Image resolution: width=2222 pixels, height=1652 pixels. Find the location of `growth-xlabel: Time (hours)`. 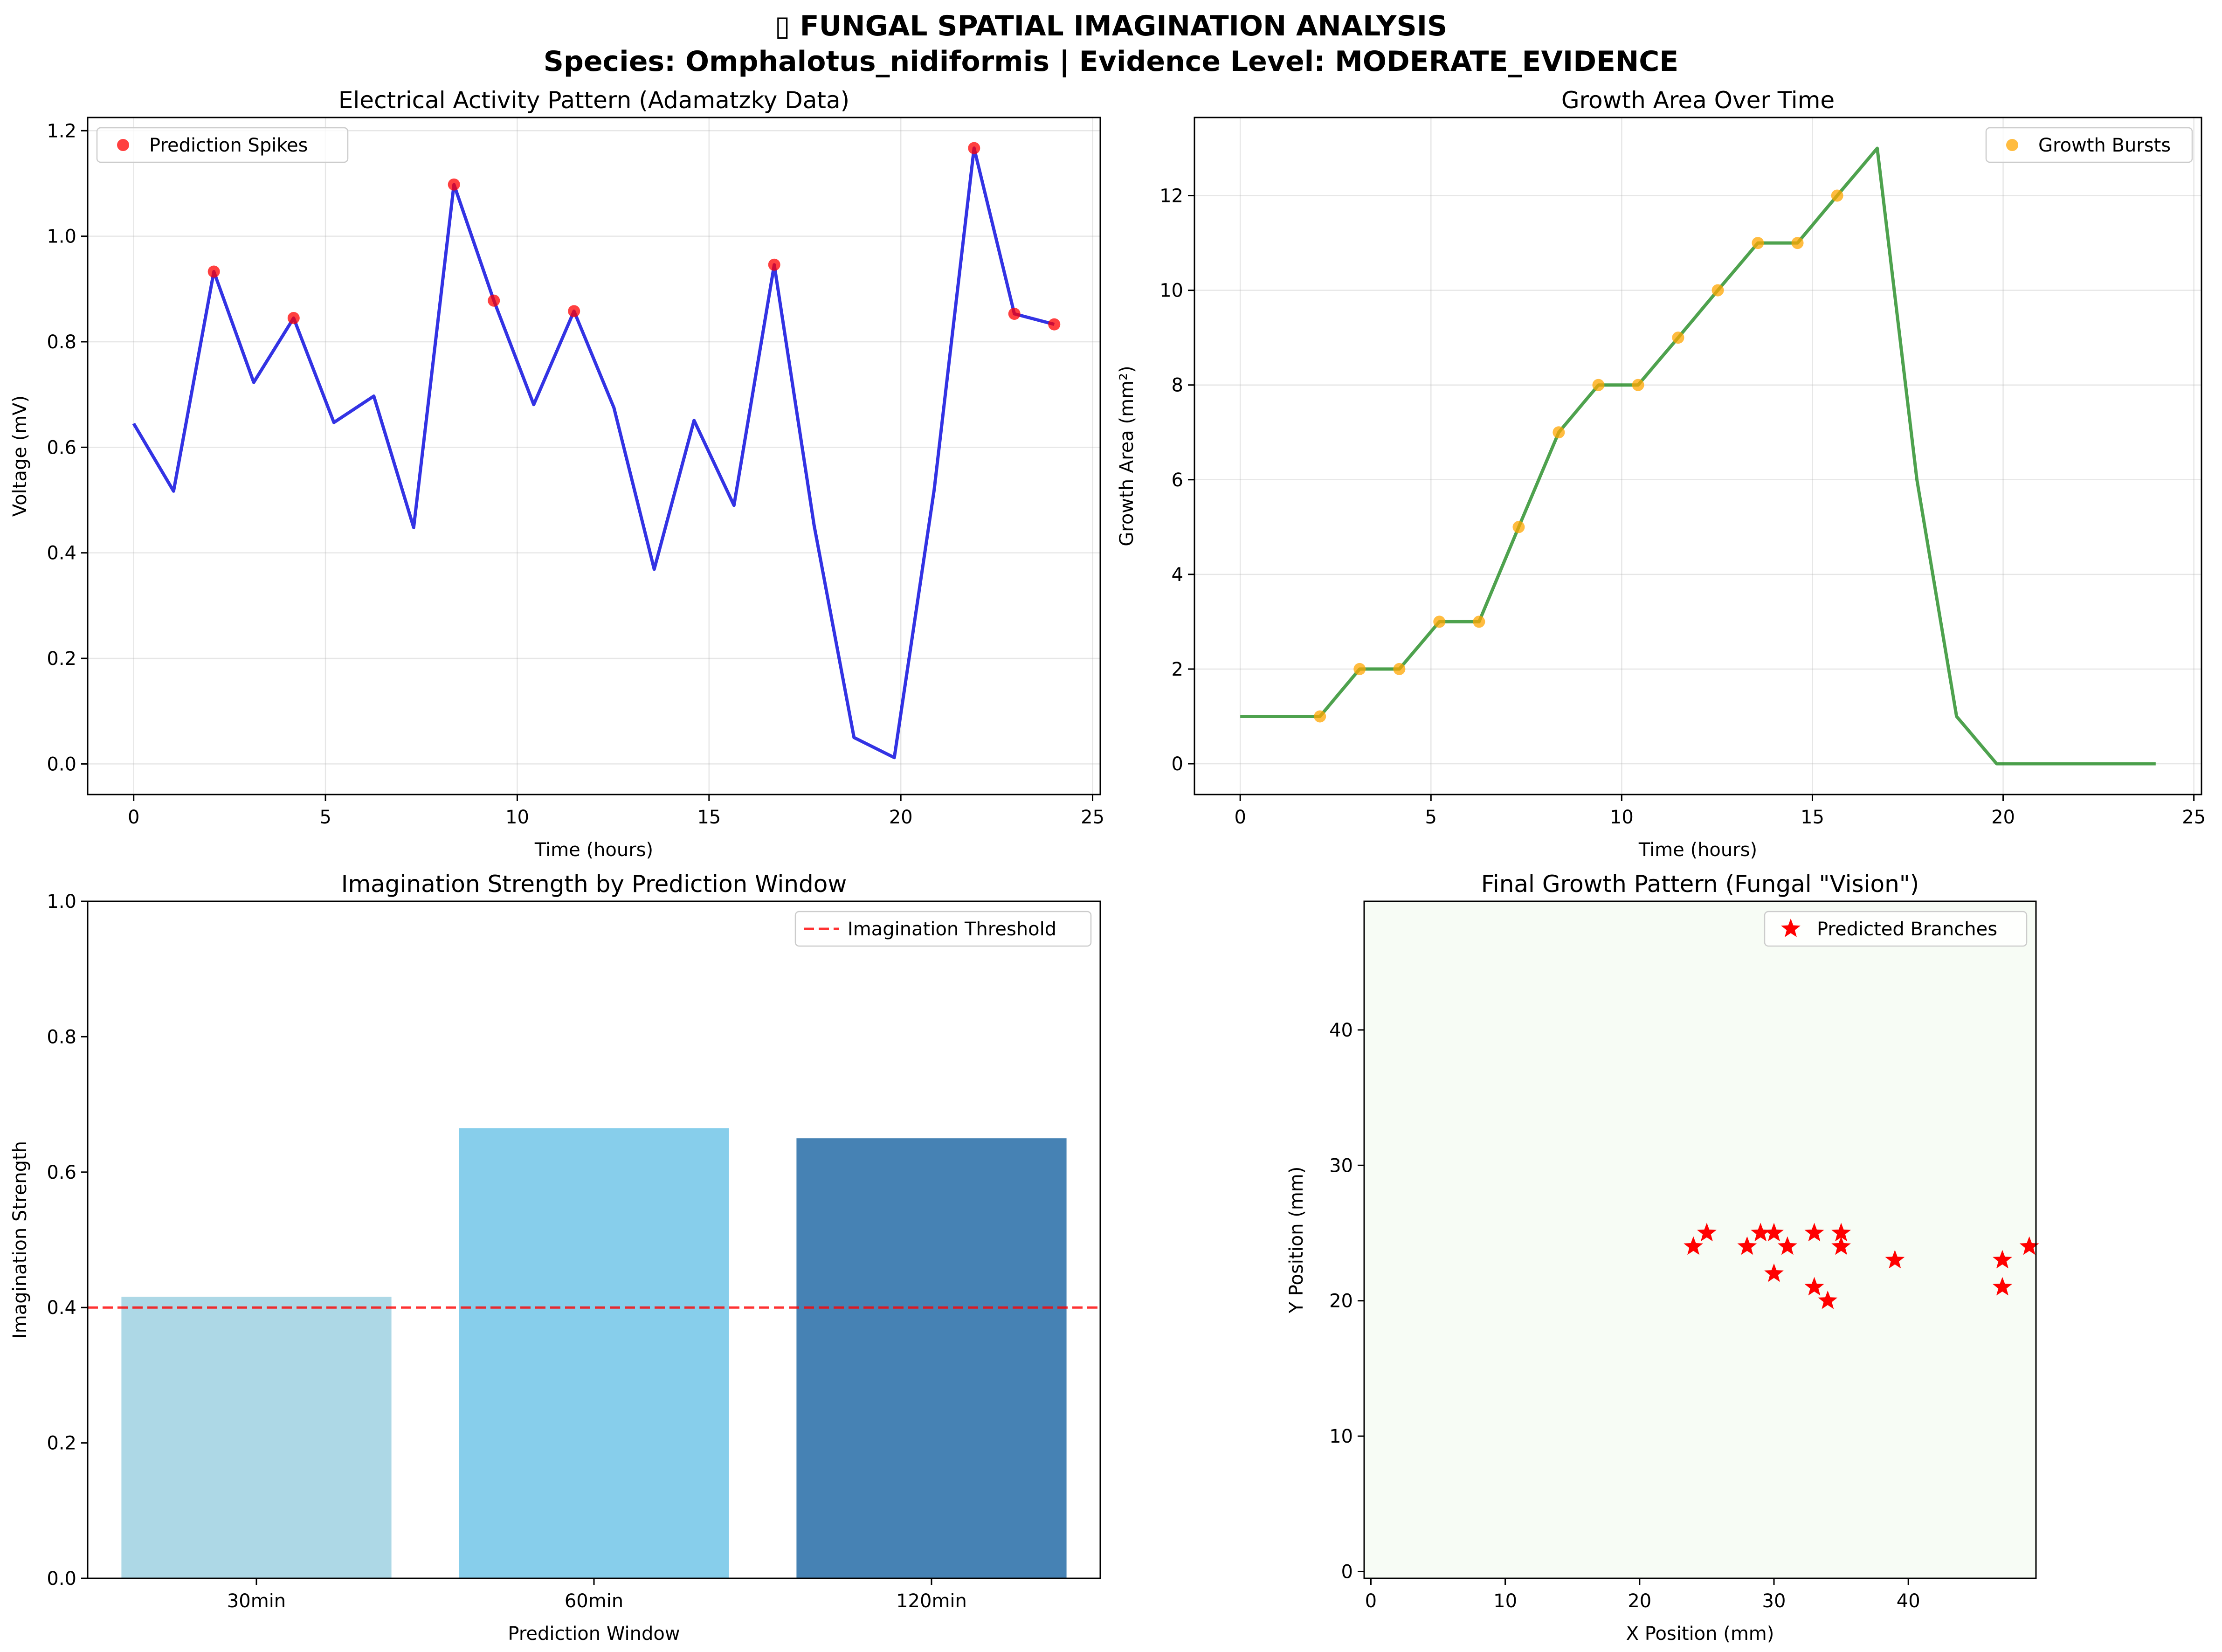

growth-xlabel: Time (hours) is located at coordinates (1697, 850).